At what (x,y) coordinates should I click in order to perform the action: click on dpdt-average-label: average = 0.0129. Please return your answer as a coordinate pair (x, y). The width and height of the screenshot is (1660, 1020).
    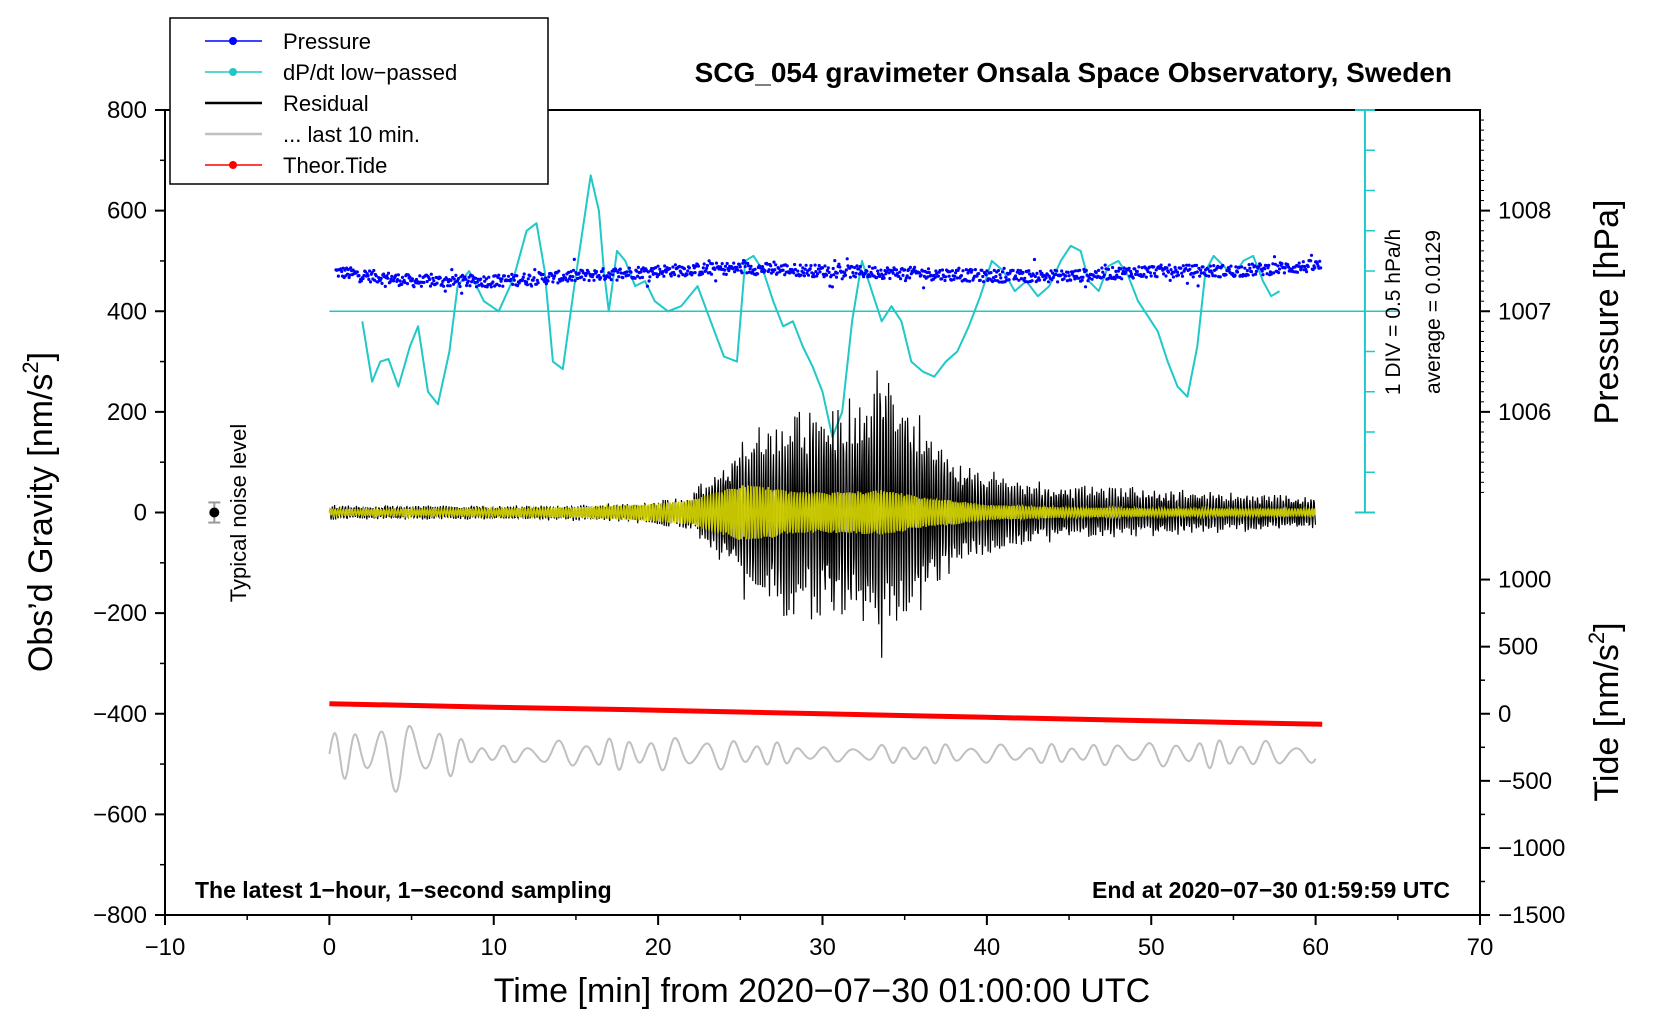
    Looking at the image, I should click on (1433, 312).